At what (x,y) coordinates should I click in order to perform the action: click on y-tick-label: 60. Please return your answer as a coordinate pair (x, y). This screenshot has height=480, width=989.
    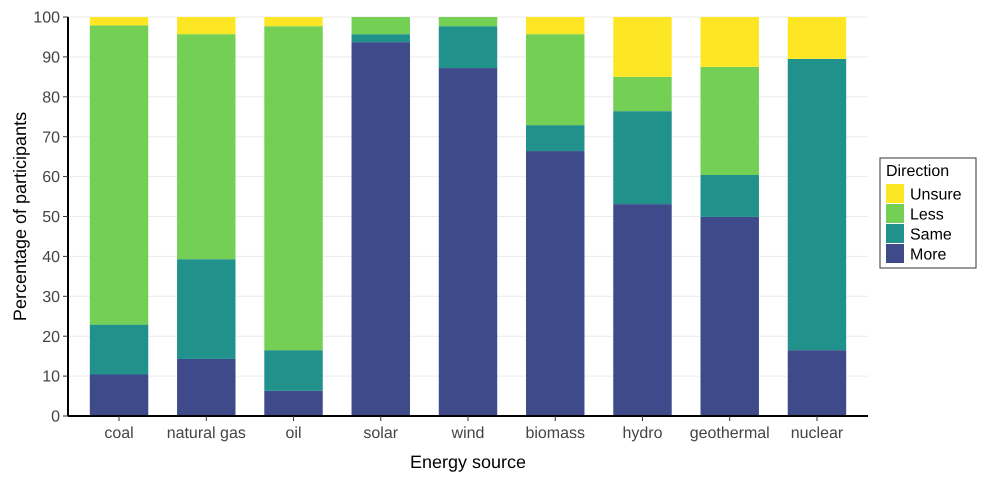
    Looking at the image, I should click on (51, 177).